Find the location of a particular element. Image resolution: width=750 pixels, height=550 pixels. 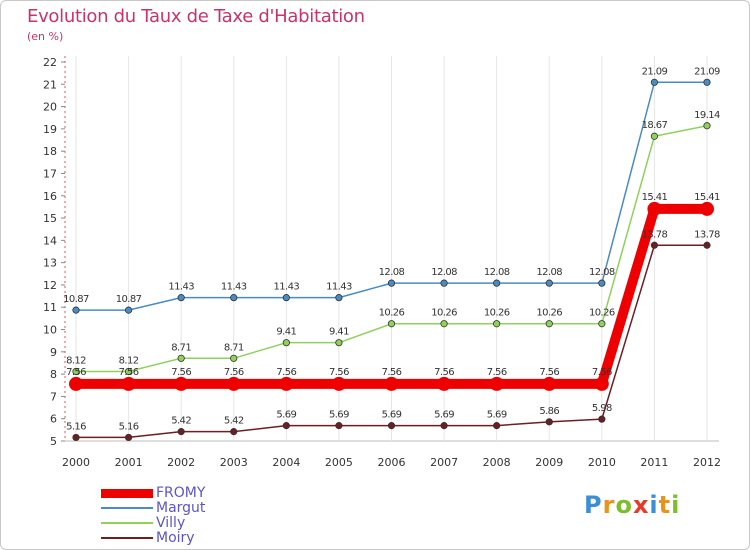

x-tick-label: 2000 is located at coordinates (76, 462).